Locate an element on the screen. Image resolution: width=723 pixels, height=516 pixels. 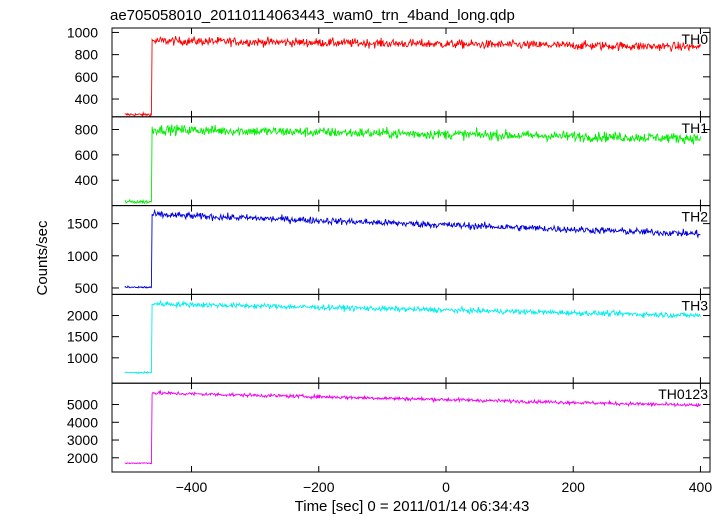
panel-label: TH1 is located at coordinates (695, 128).